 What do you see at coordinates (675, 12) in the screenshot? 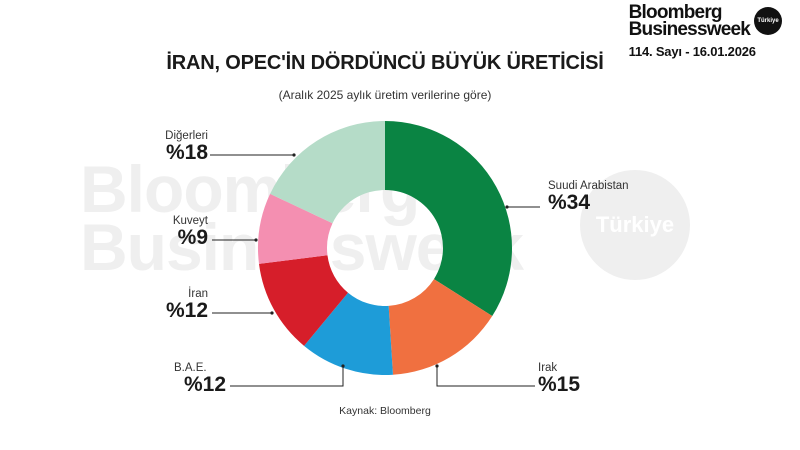
I see `brand-line1: Bloomberg` at bounding box center [675, 12].